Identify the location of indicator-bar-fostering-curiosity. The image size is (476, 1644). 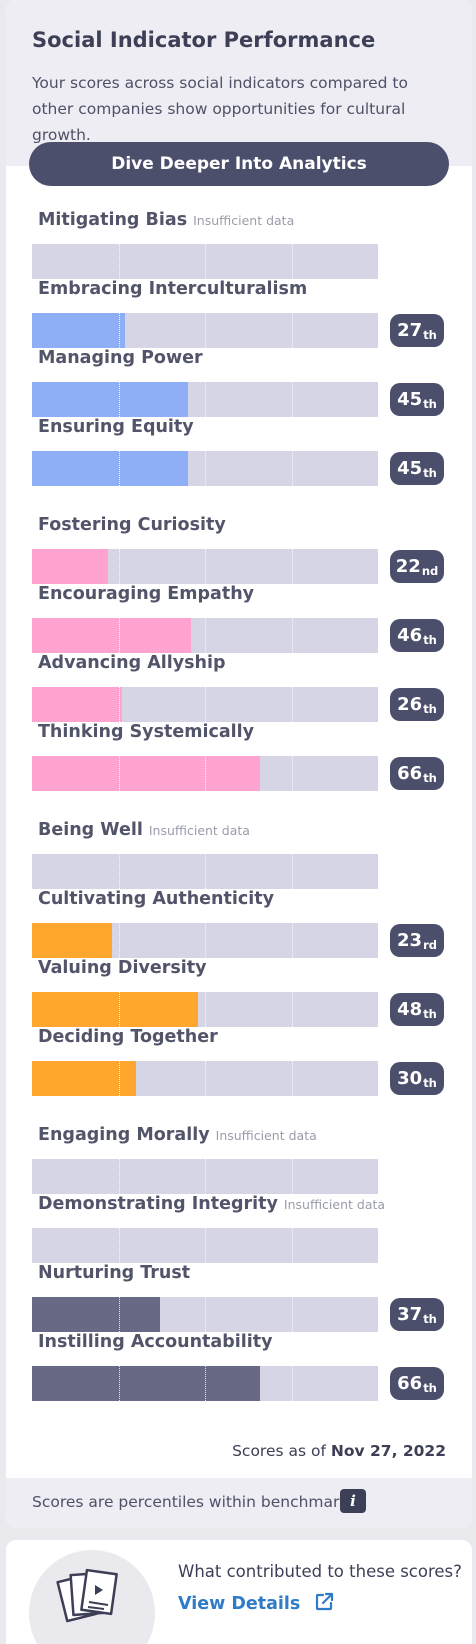
(205, 566).